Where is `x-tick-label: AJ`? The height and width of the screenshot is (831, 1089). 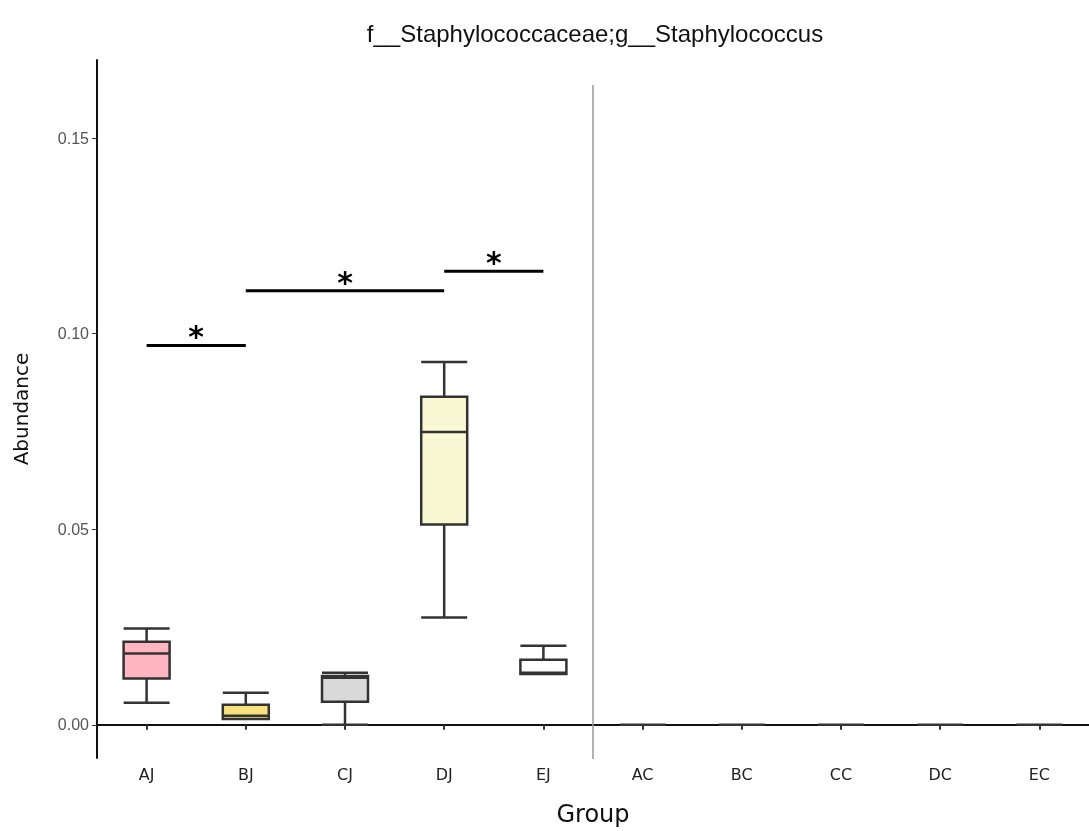
x-tick-label: AJ is located at coordinates (146, 774).